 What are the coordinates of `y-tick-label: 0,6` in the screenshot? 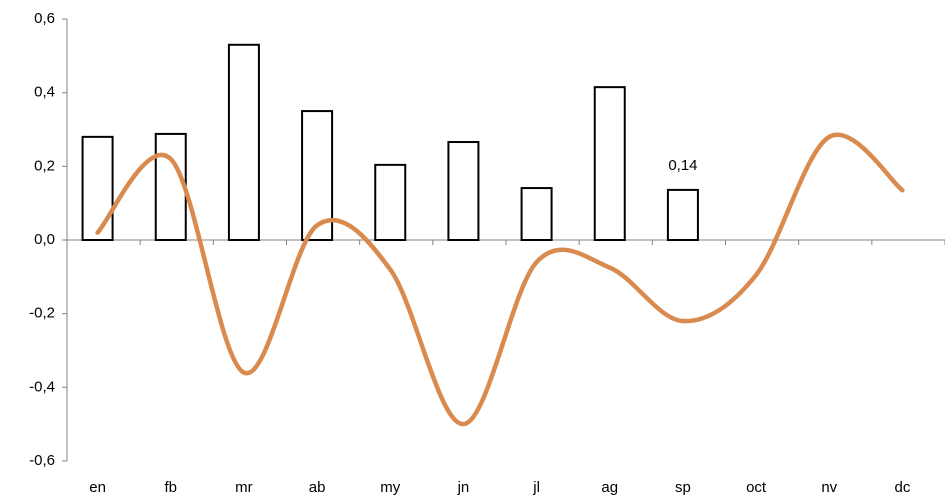 It's located at (44, 18).